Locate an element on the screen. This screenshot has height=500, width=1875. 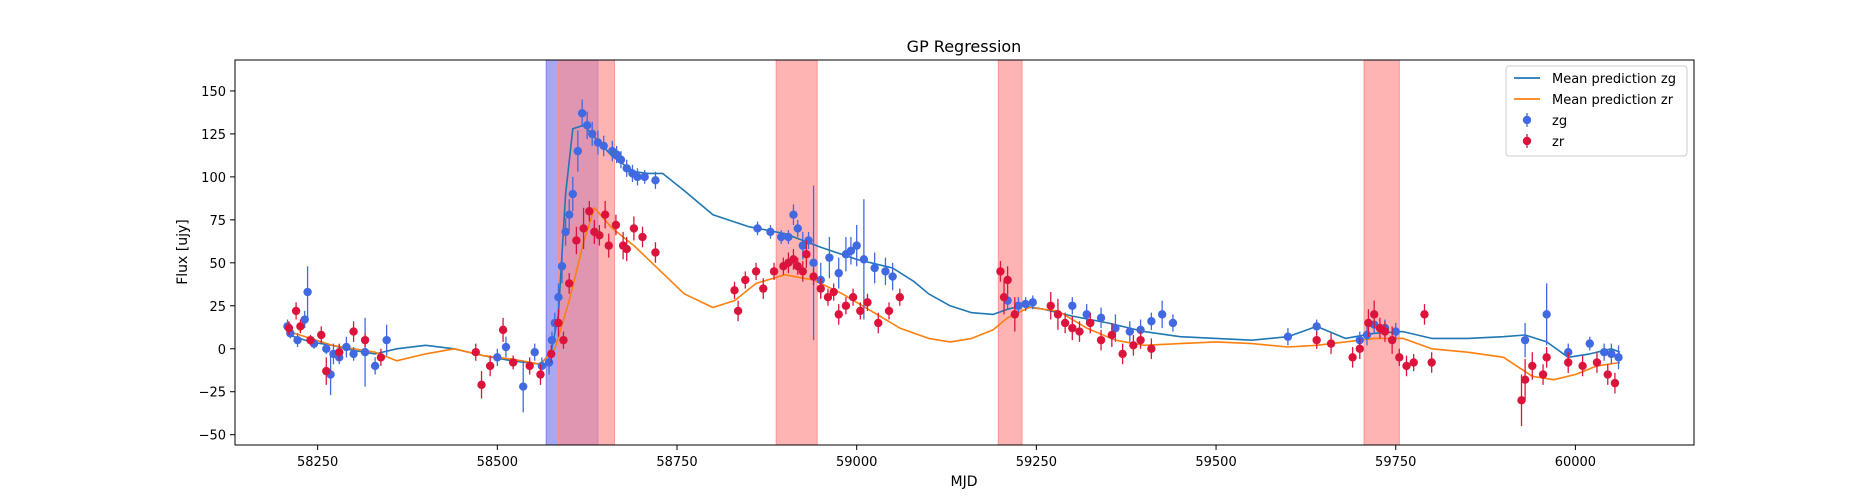
x-tick-label: 58750 is located at coordinates (676, 462).